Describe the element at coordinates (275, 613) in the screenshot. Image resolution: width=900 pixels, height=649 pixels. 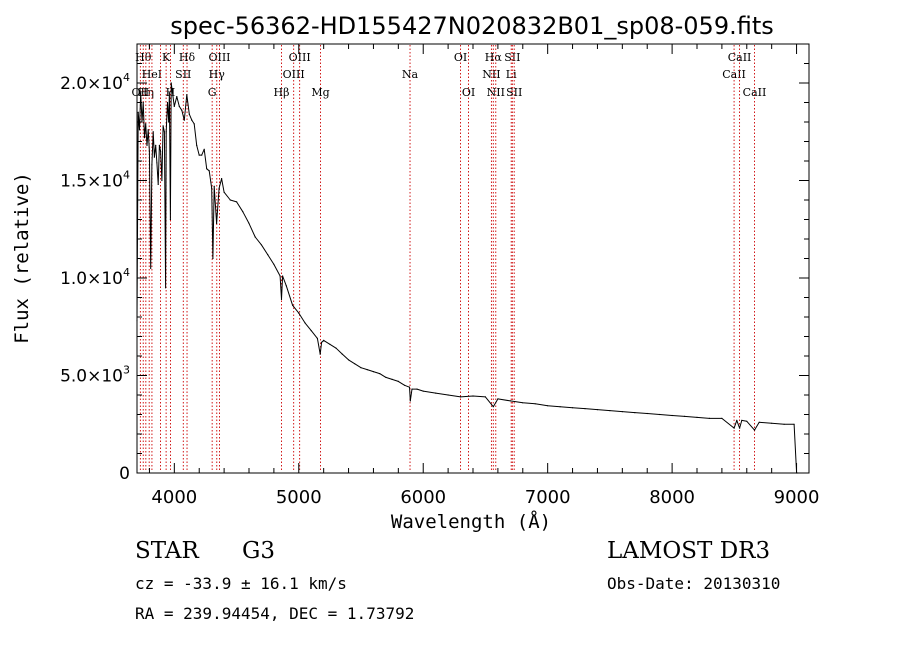
I see `coordinates: RA = 239.94454, DEC = 1.73792` at that location.